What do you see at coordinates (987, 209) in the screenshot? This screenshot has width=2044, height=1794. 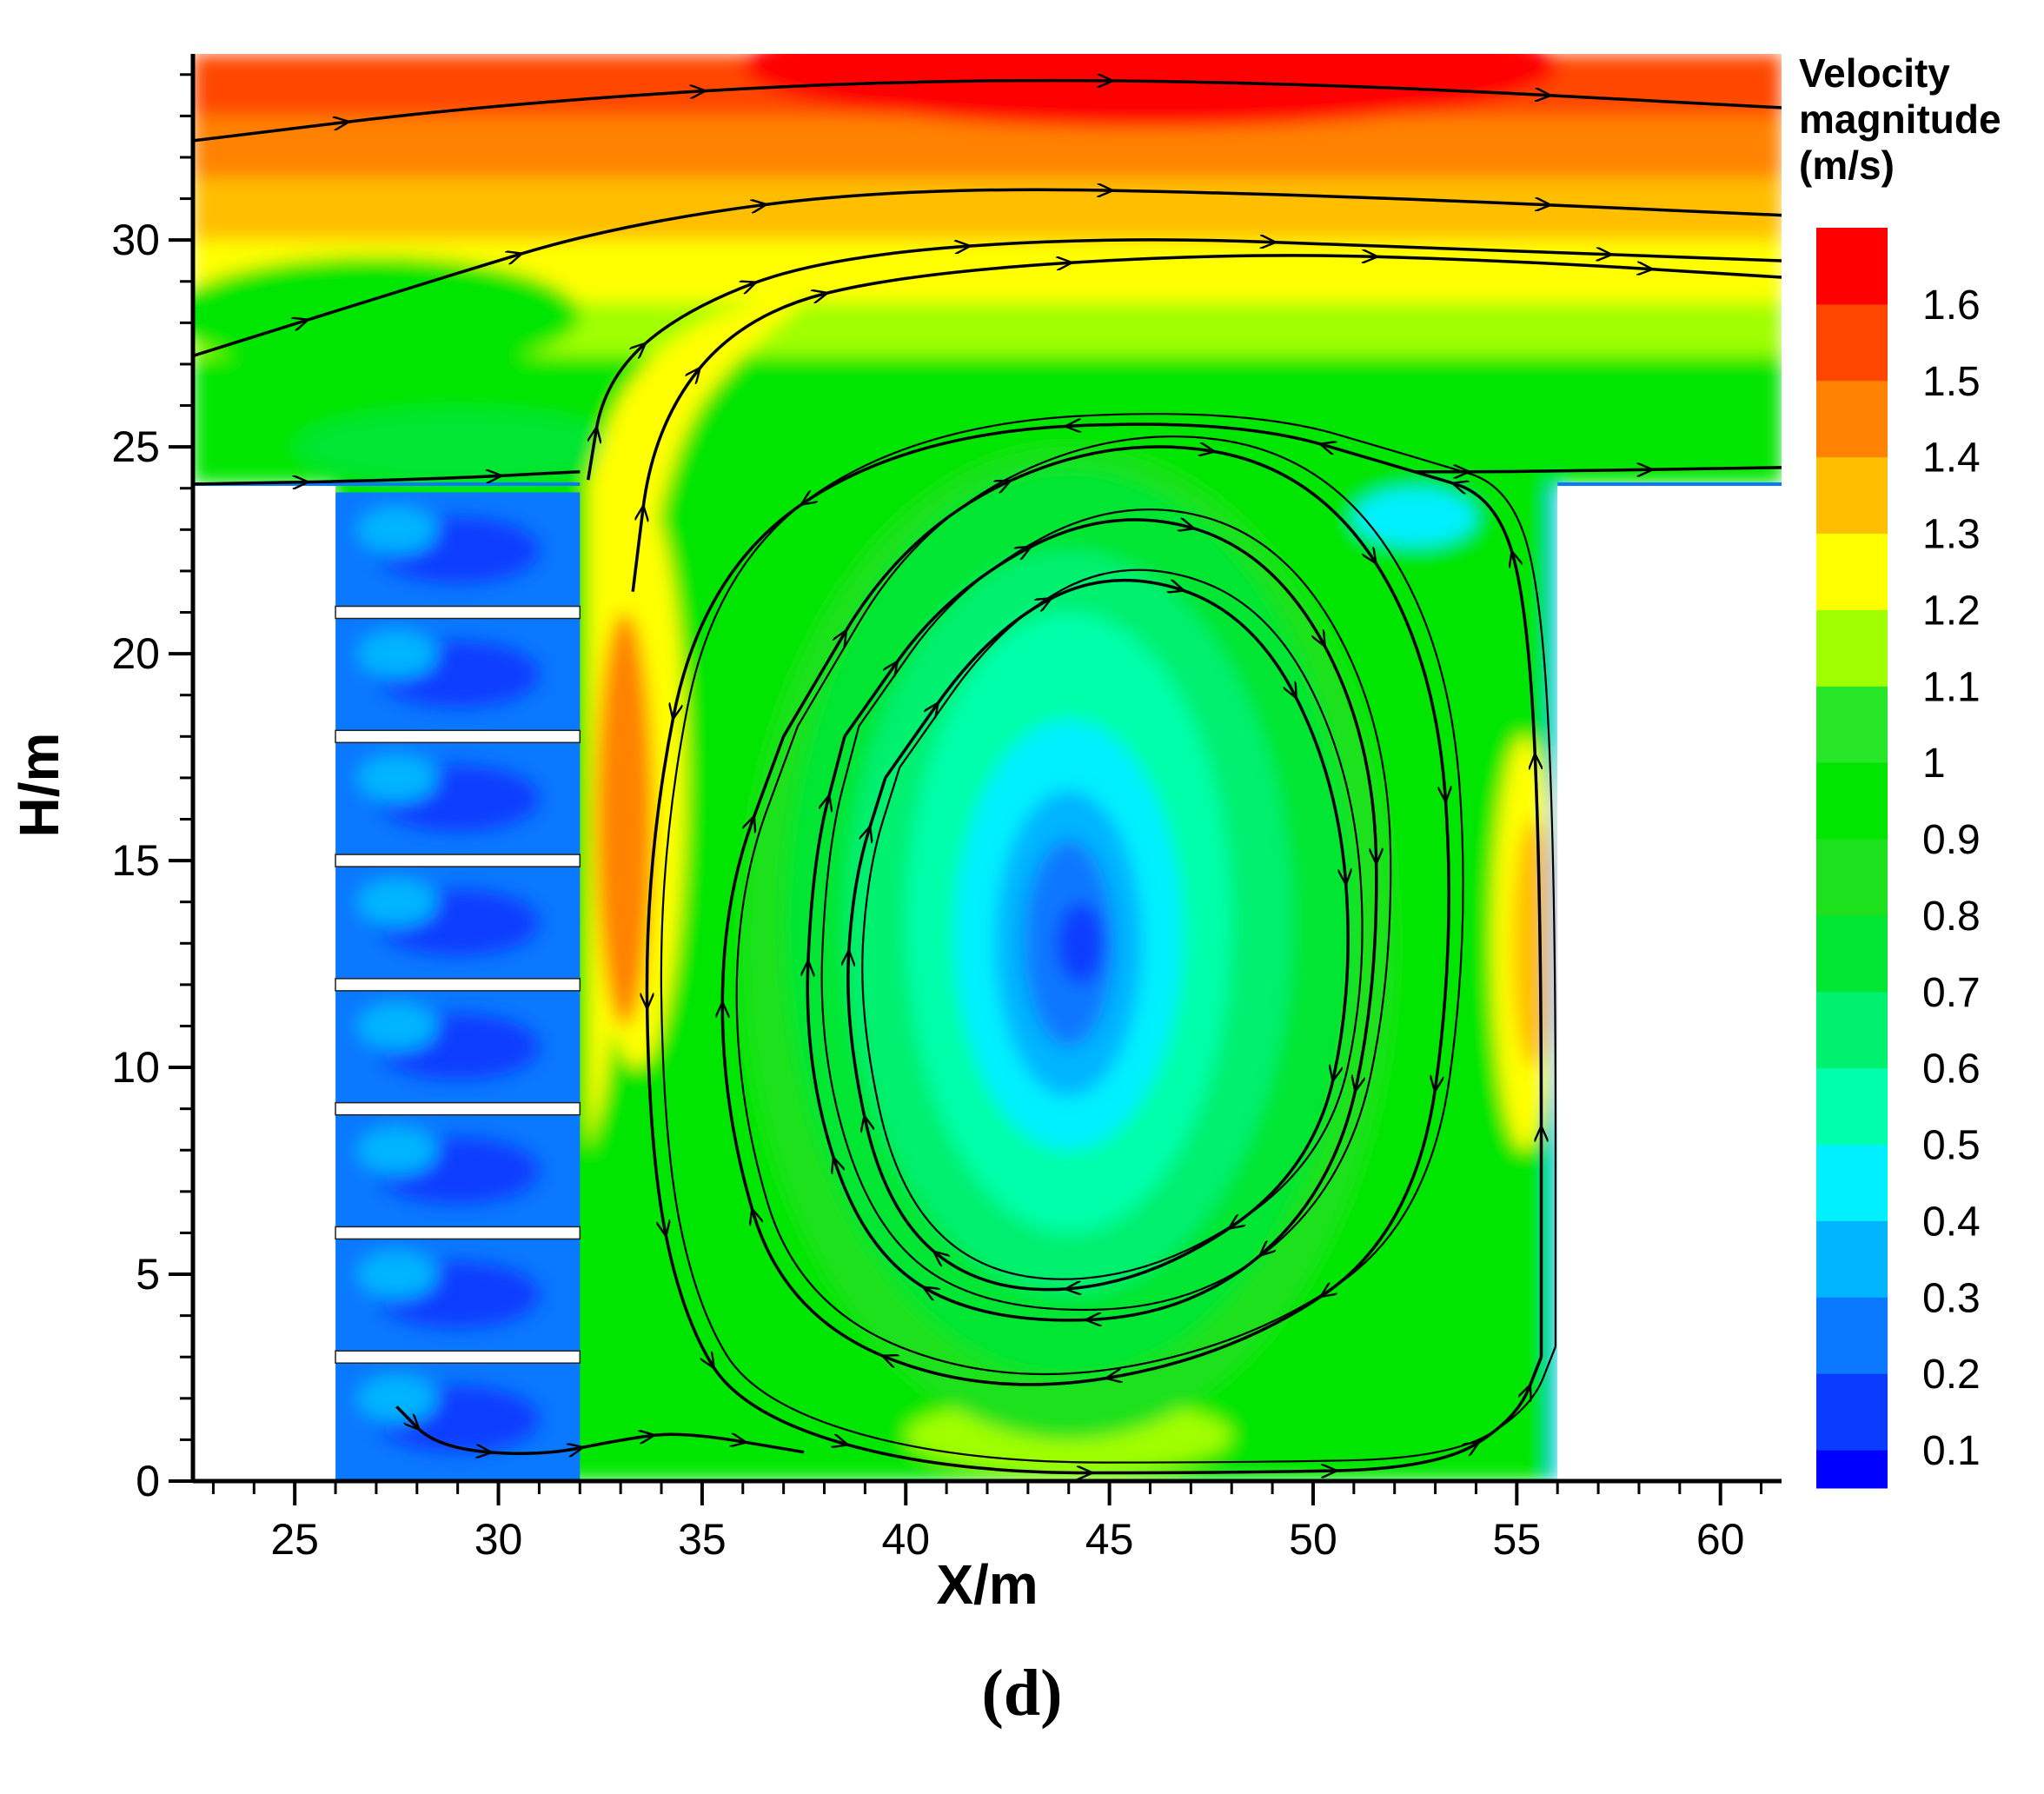 I see `channel-band-1.3` at bounding box center [987, 209].